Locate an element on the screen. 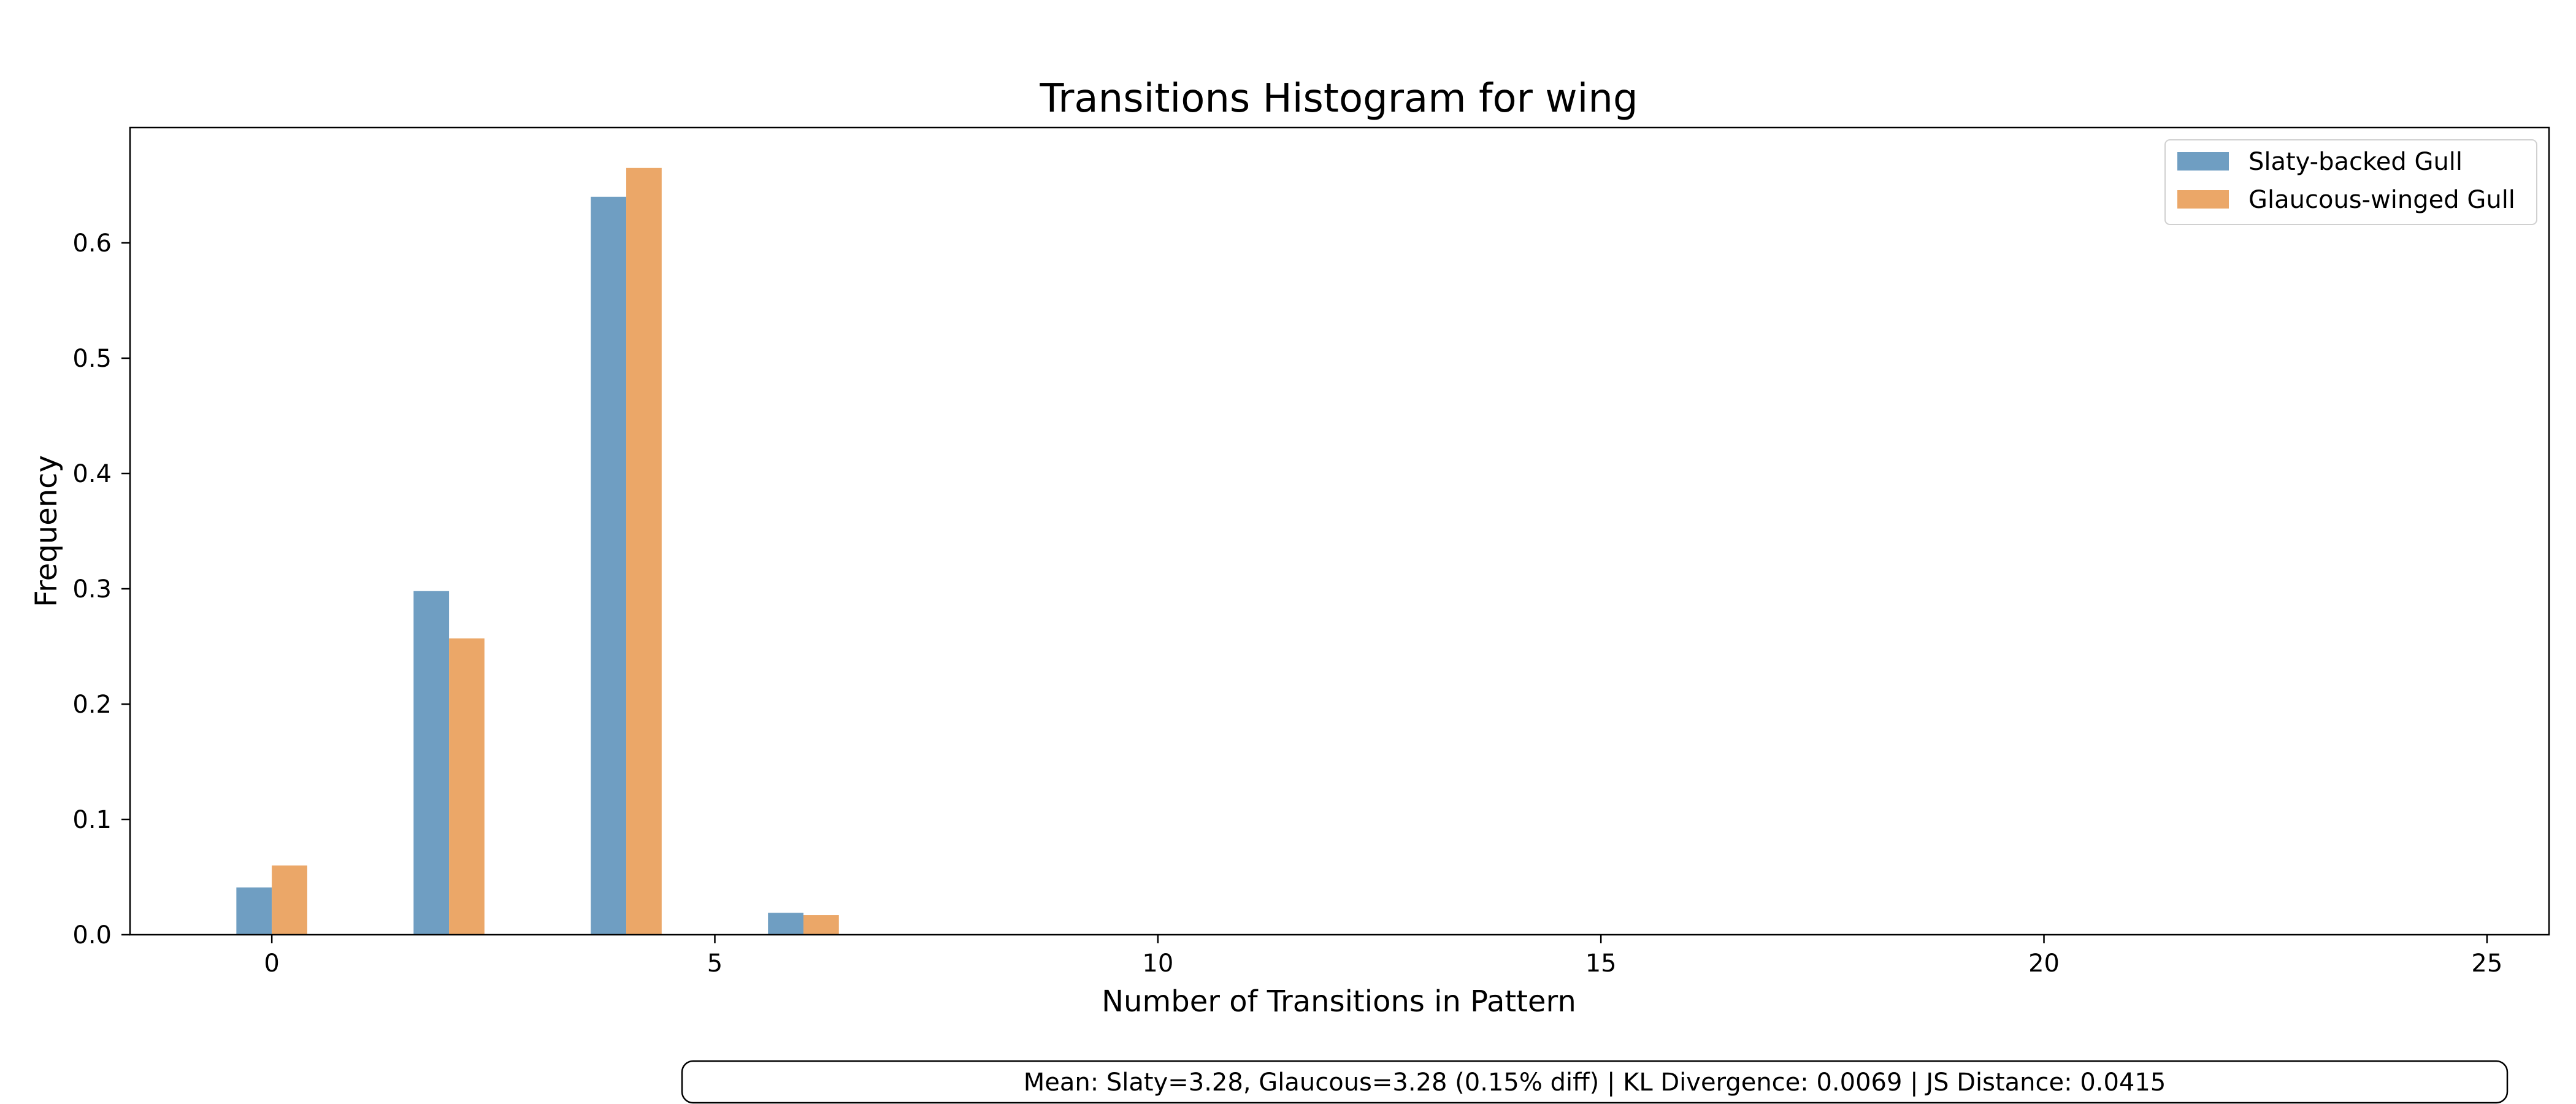 This screenshot has width=2576, height=1104. y-axis-label: Frequency is located at coordinates (46, 531).